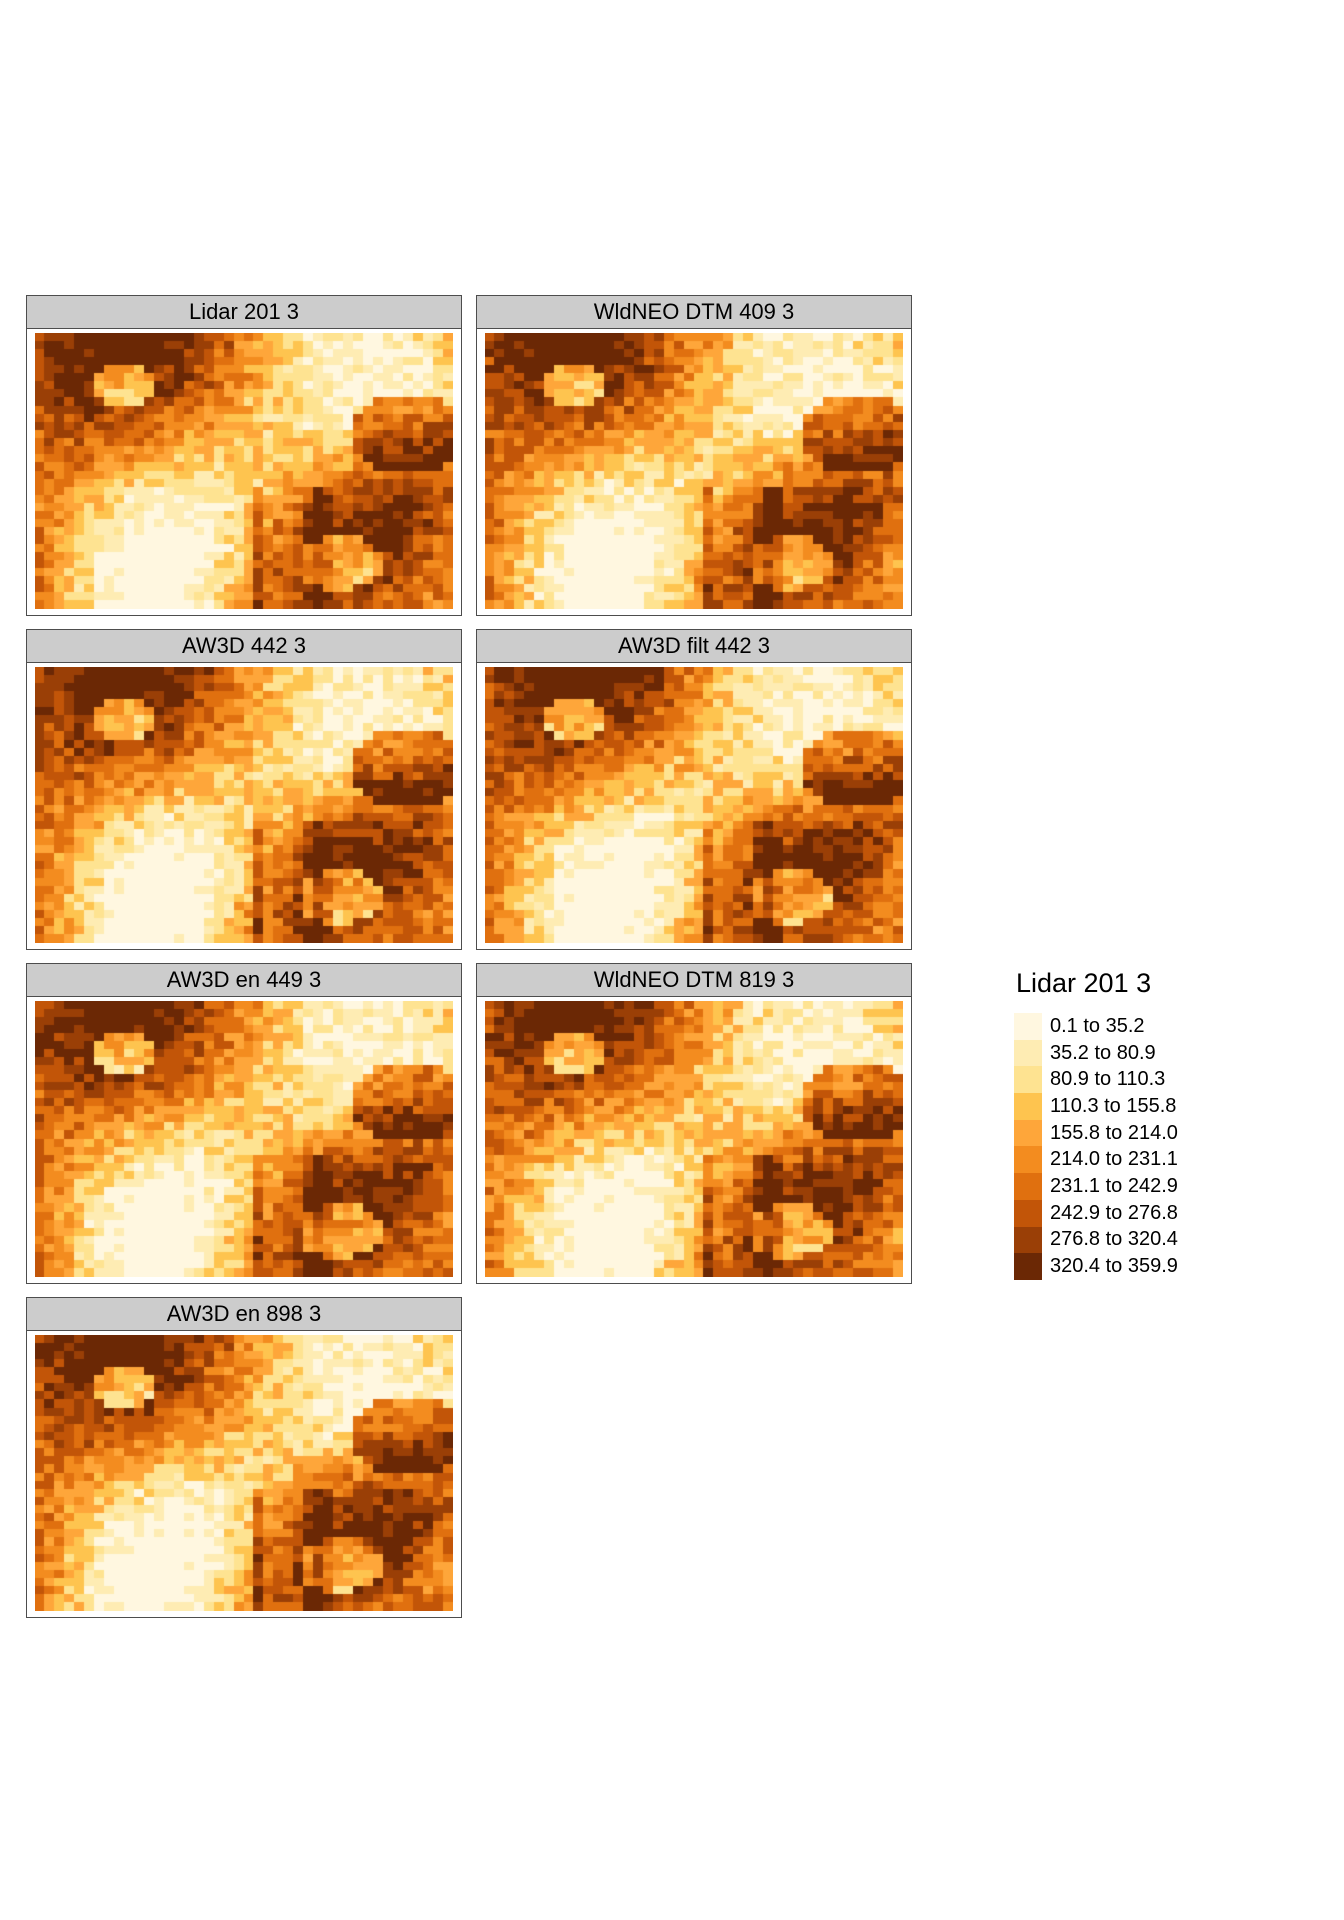 The height and width of the screenshot is (1920, 1344). I want to click on map-panel: AW3D en 898 3, so click(244, 1458).